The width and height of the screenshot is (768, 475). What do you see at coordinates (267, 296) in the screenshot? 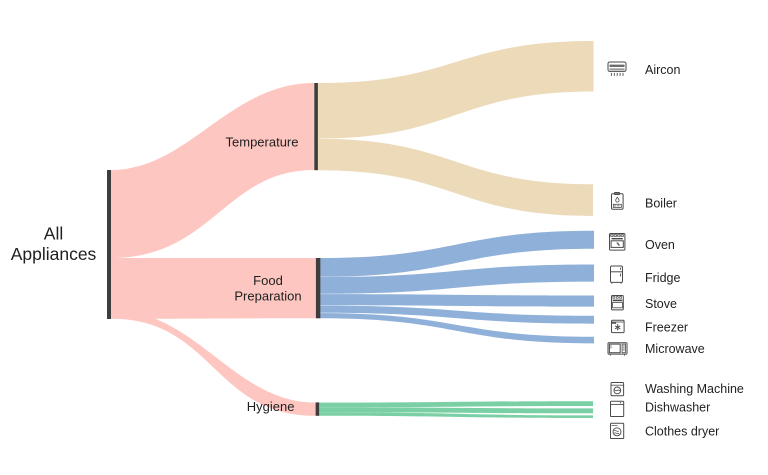
I see `svg-text: Preparation` at bounding box center [267, 296].